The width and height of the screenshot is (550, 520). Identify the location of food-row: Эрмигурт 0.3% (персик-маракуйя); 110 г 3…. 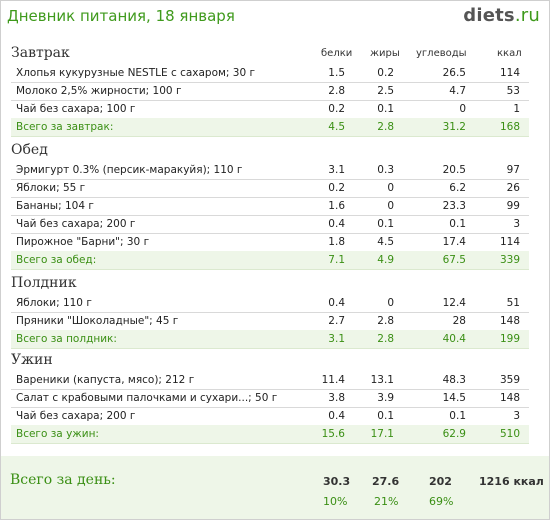
(270, 170).